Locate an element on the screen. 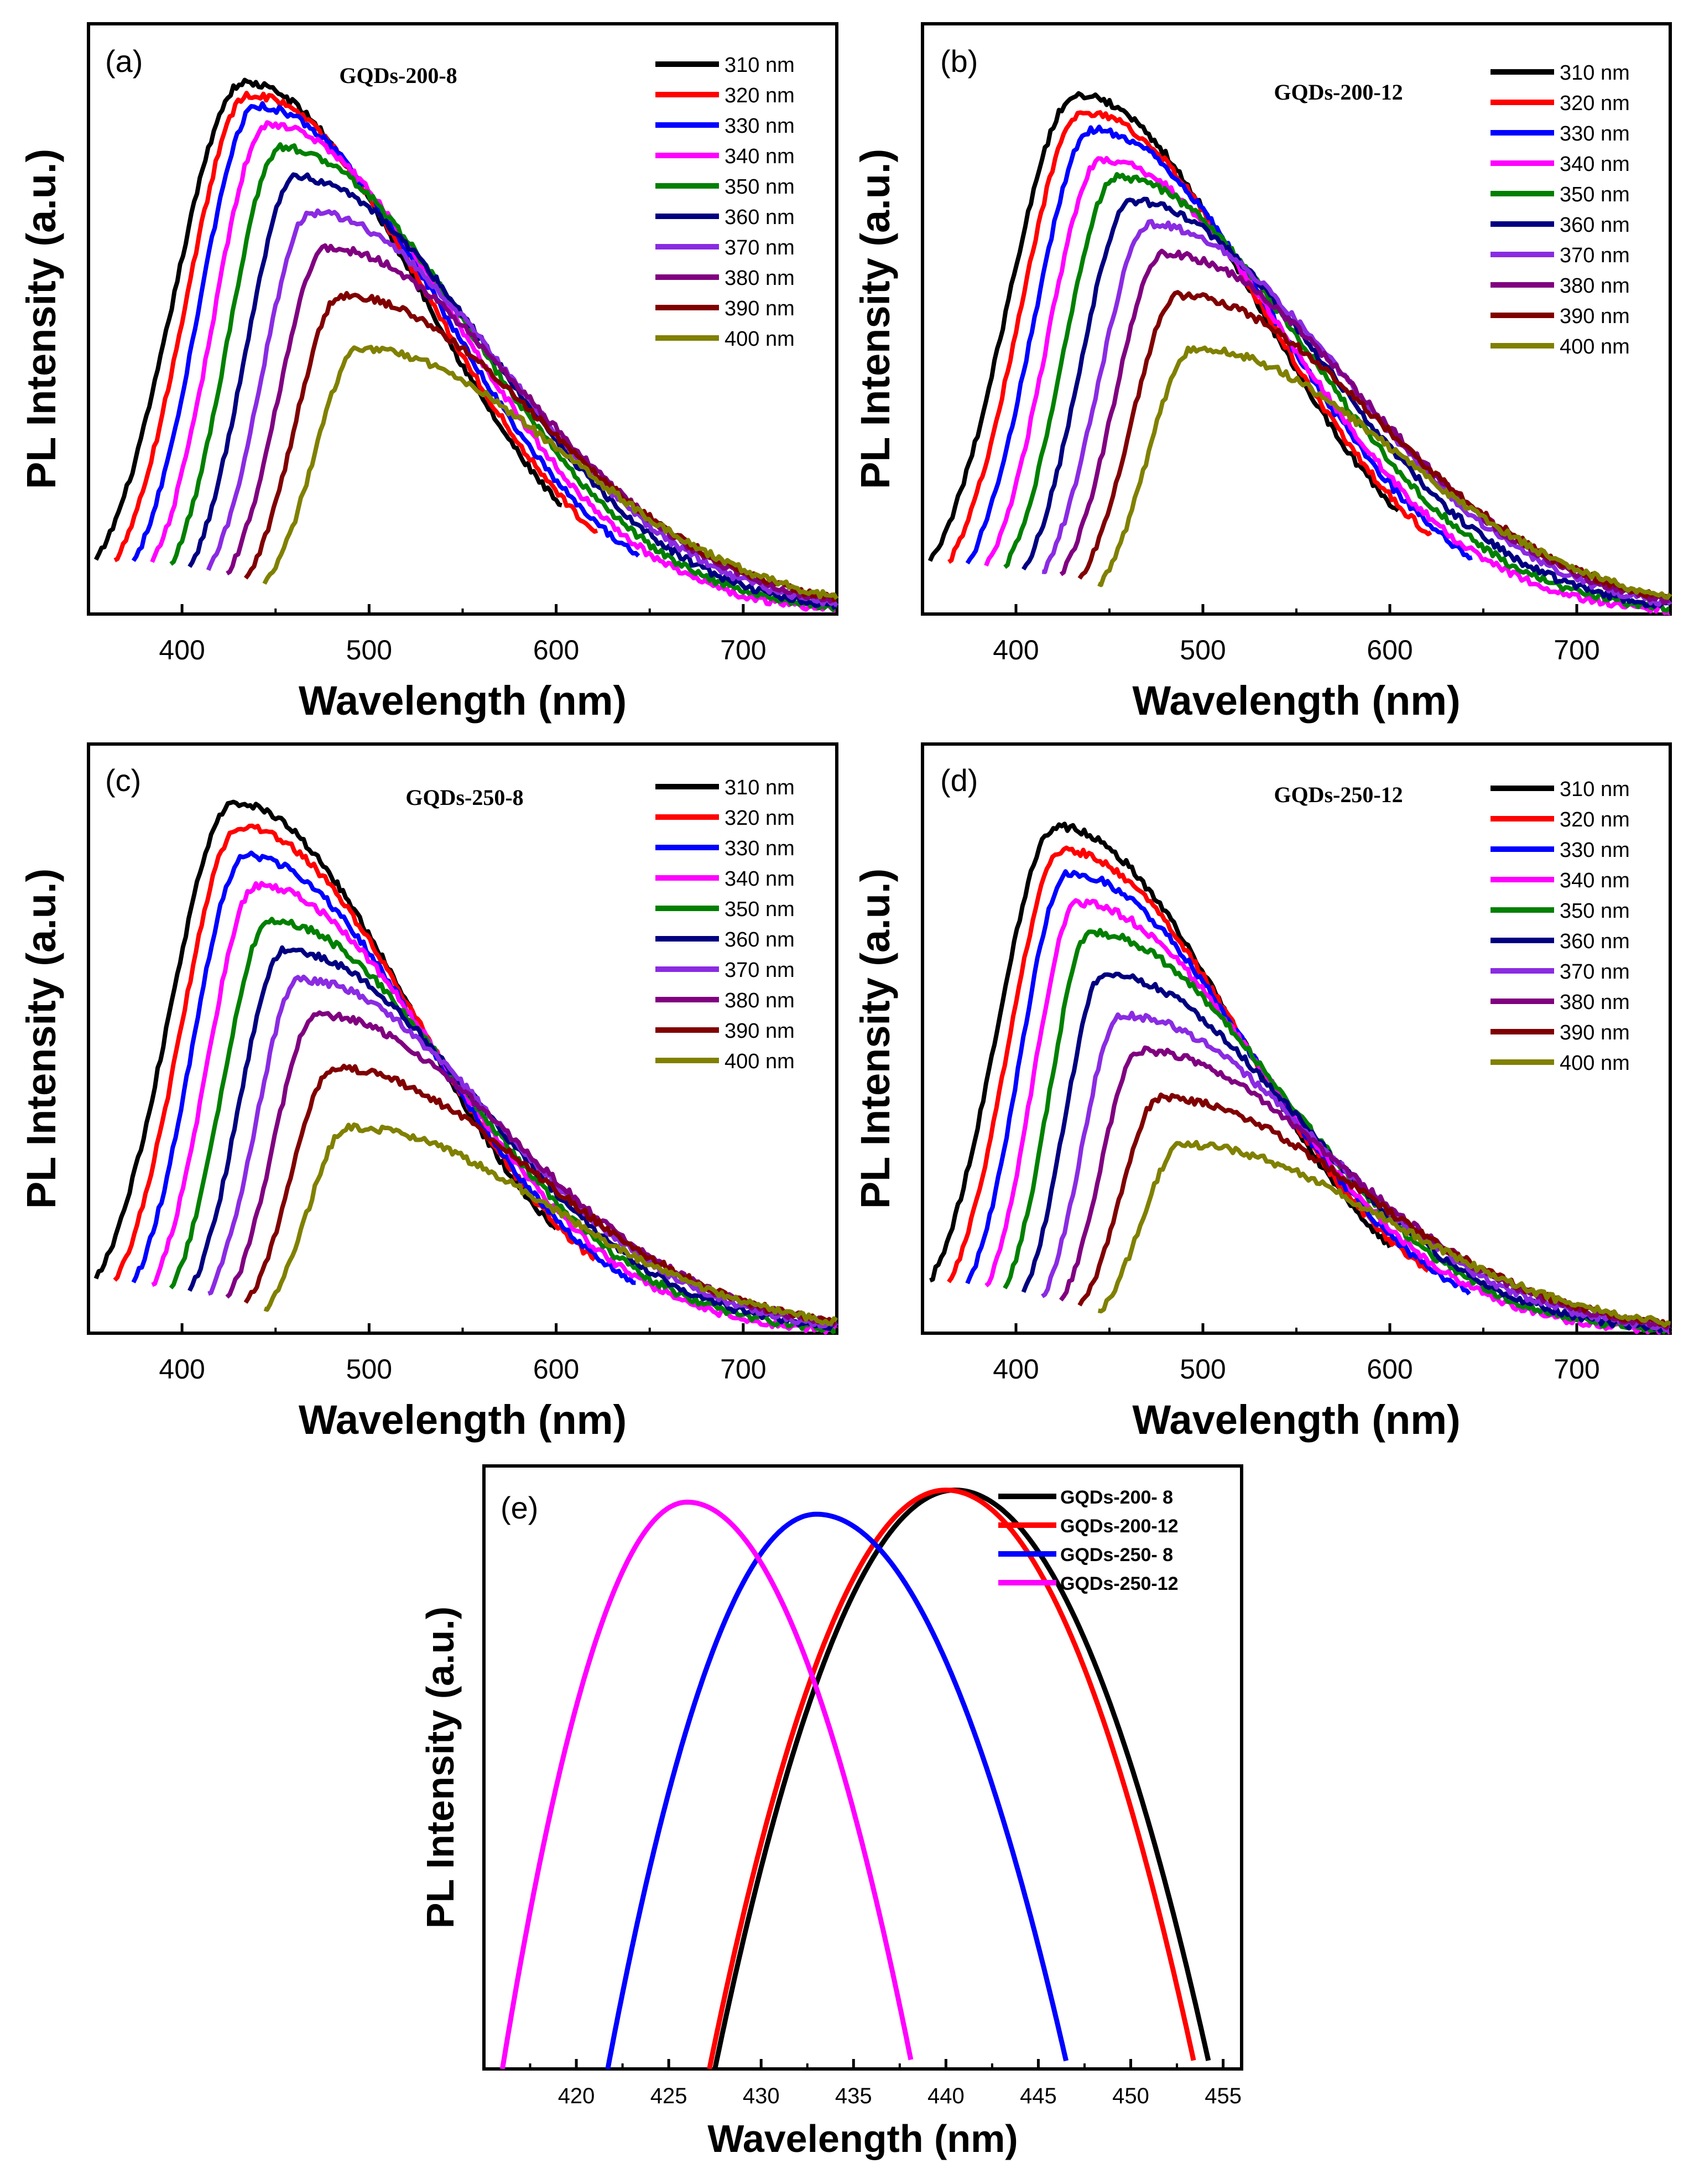 This screenshot has height=2184, width=1699. x-tick-label: 450 is located at coordinates (1130, 2096).